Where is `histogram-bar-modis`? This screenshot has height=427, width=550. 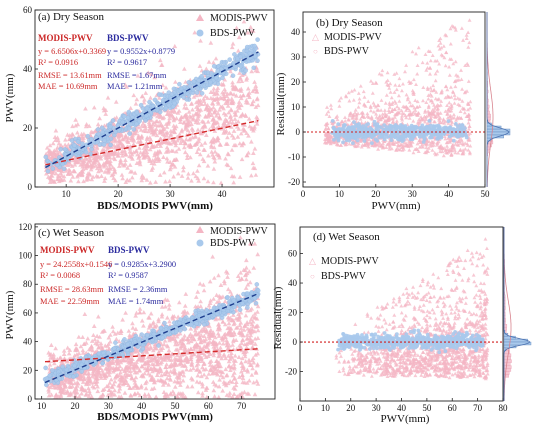 histogram-bar-modis is located at coordinates (488, 115).